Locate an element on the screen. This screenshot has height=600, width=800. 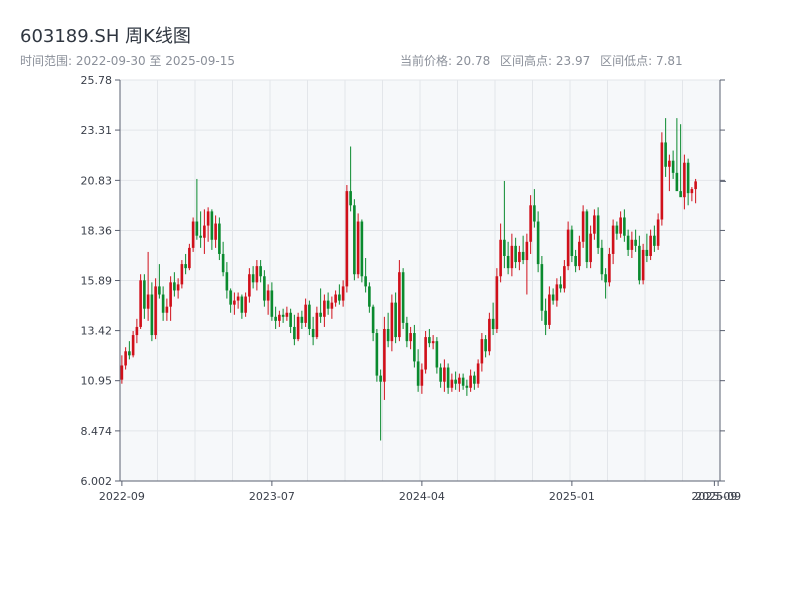
y-tick-label: 23.31 is located at coordinates (97, 130).